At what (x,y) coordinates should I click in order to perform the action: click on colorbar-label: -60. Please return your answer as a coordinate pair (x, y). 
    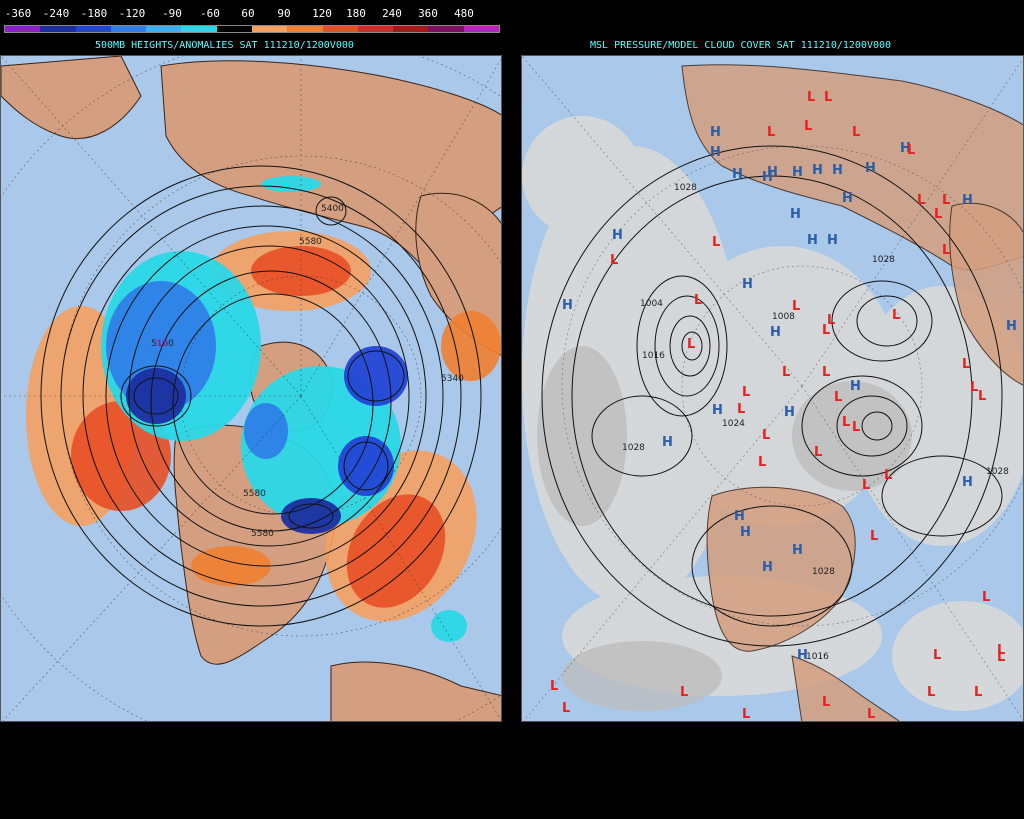
    Looking at the image, I should click on (210, 13).